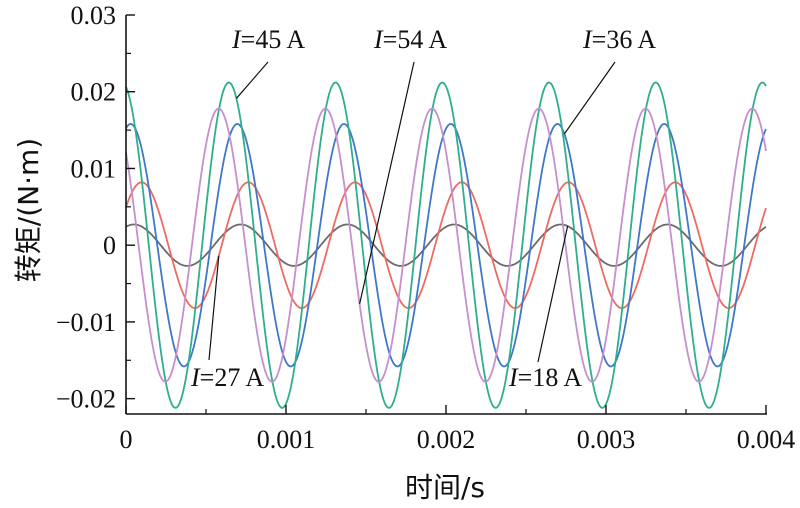  What do you see at coordinates (86, 399) in the screenshot?
I see `y-tick-label: −0.02` at bounding box center [86, 399].